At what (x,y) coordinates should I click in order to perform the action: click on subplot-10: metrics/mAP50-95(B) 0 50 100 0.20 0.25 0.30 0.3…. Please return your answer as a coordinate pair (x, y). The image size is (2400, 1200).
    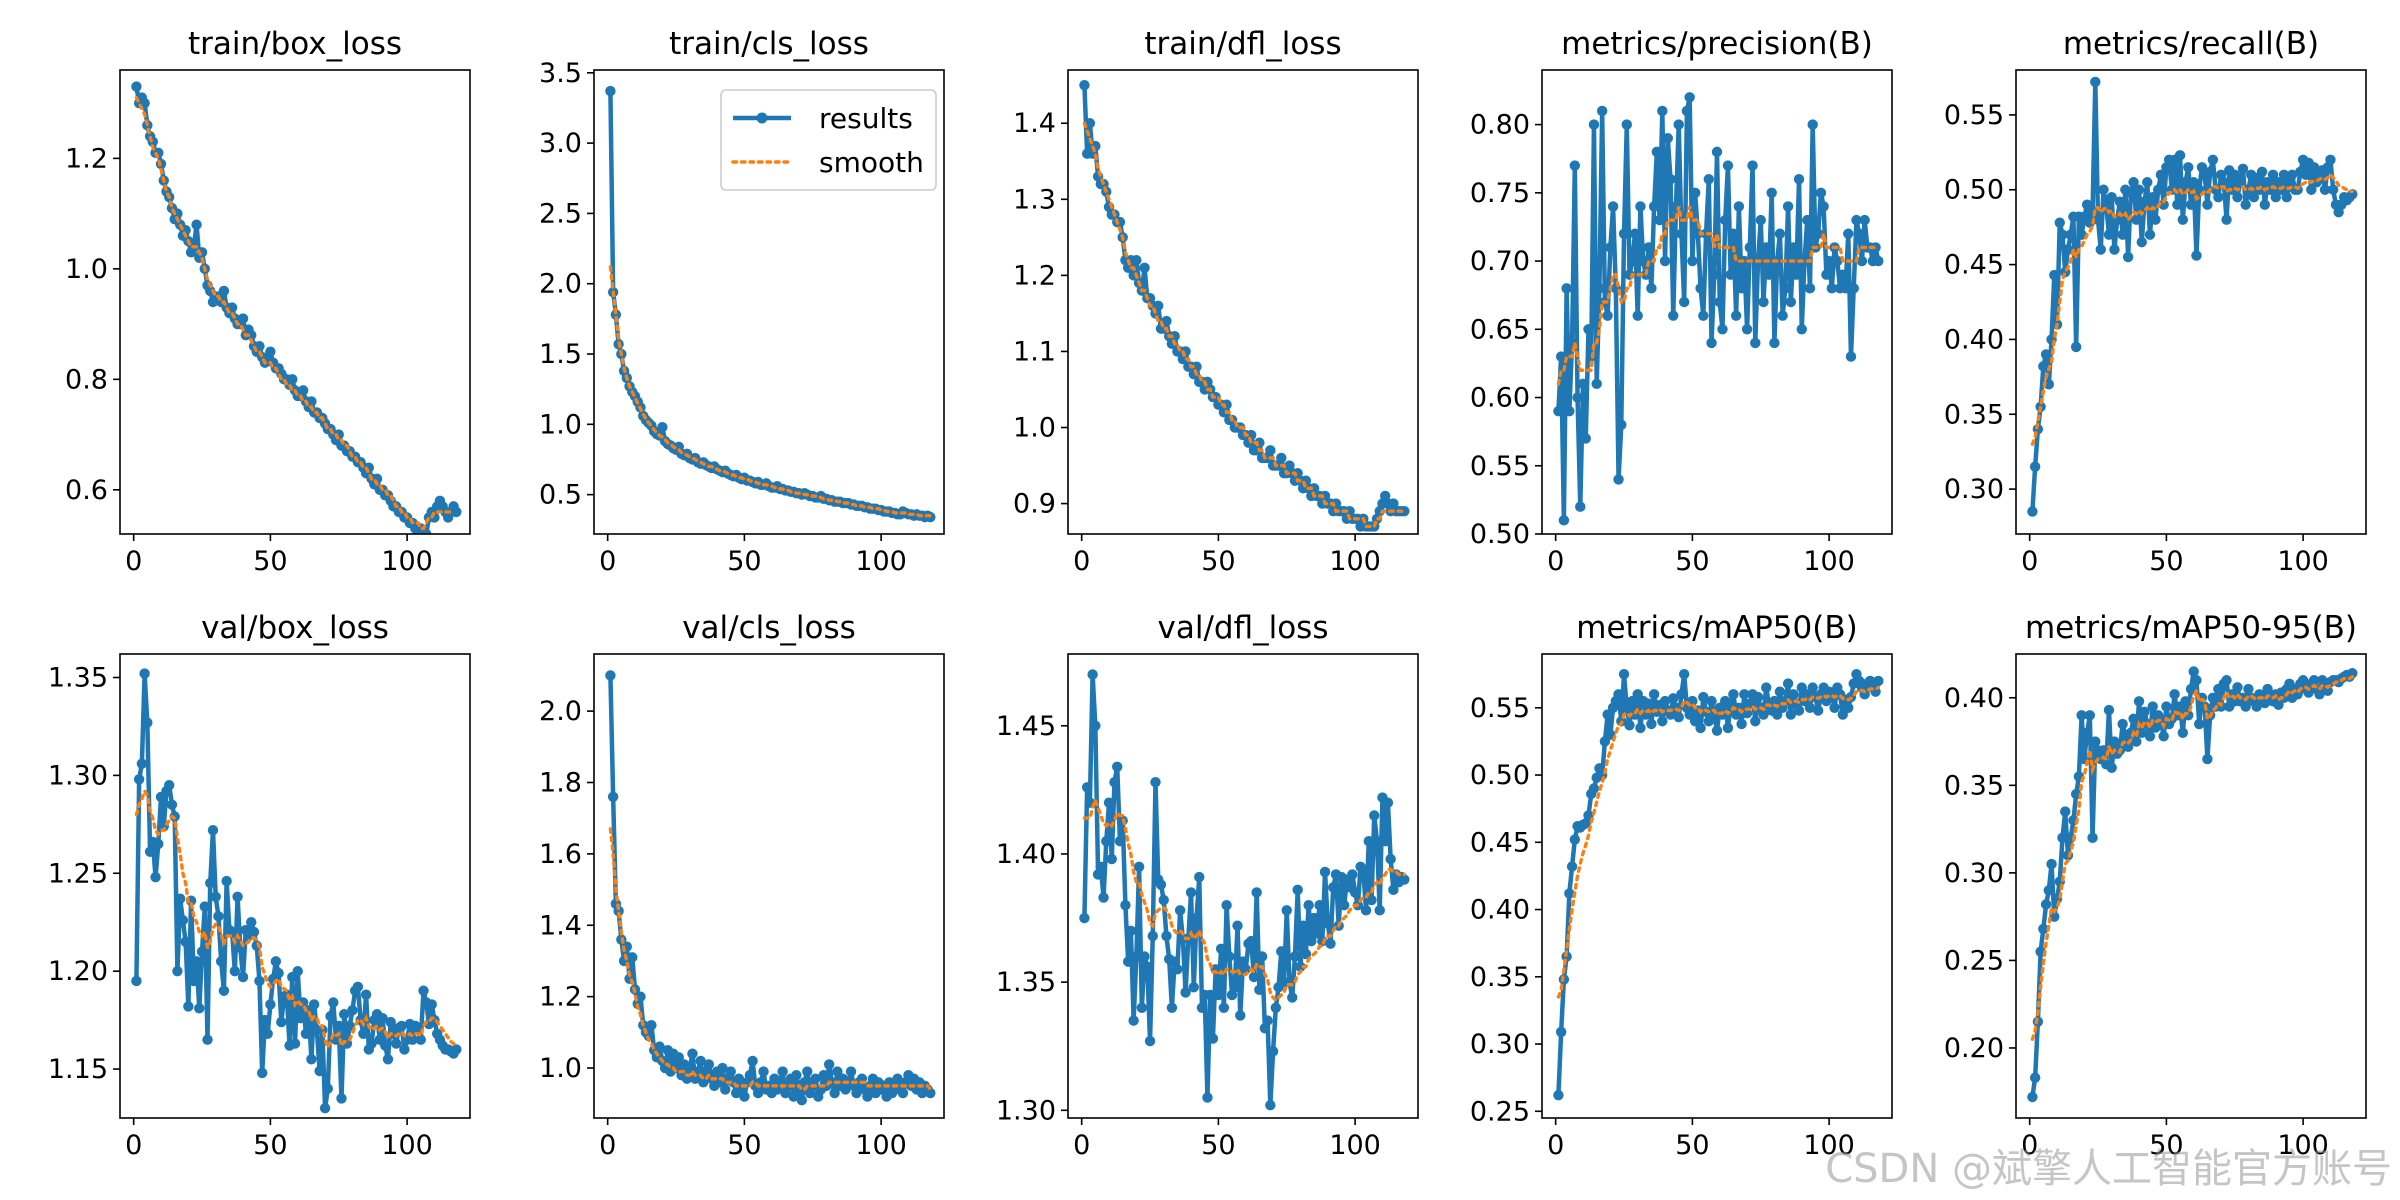
    Looking at the image, I should click on (2155, 885).